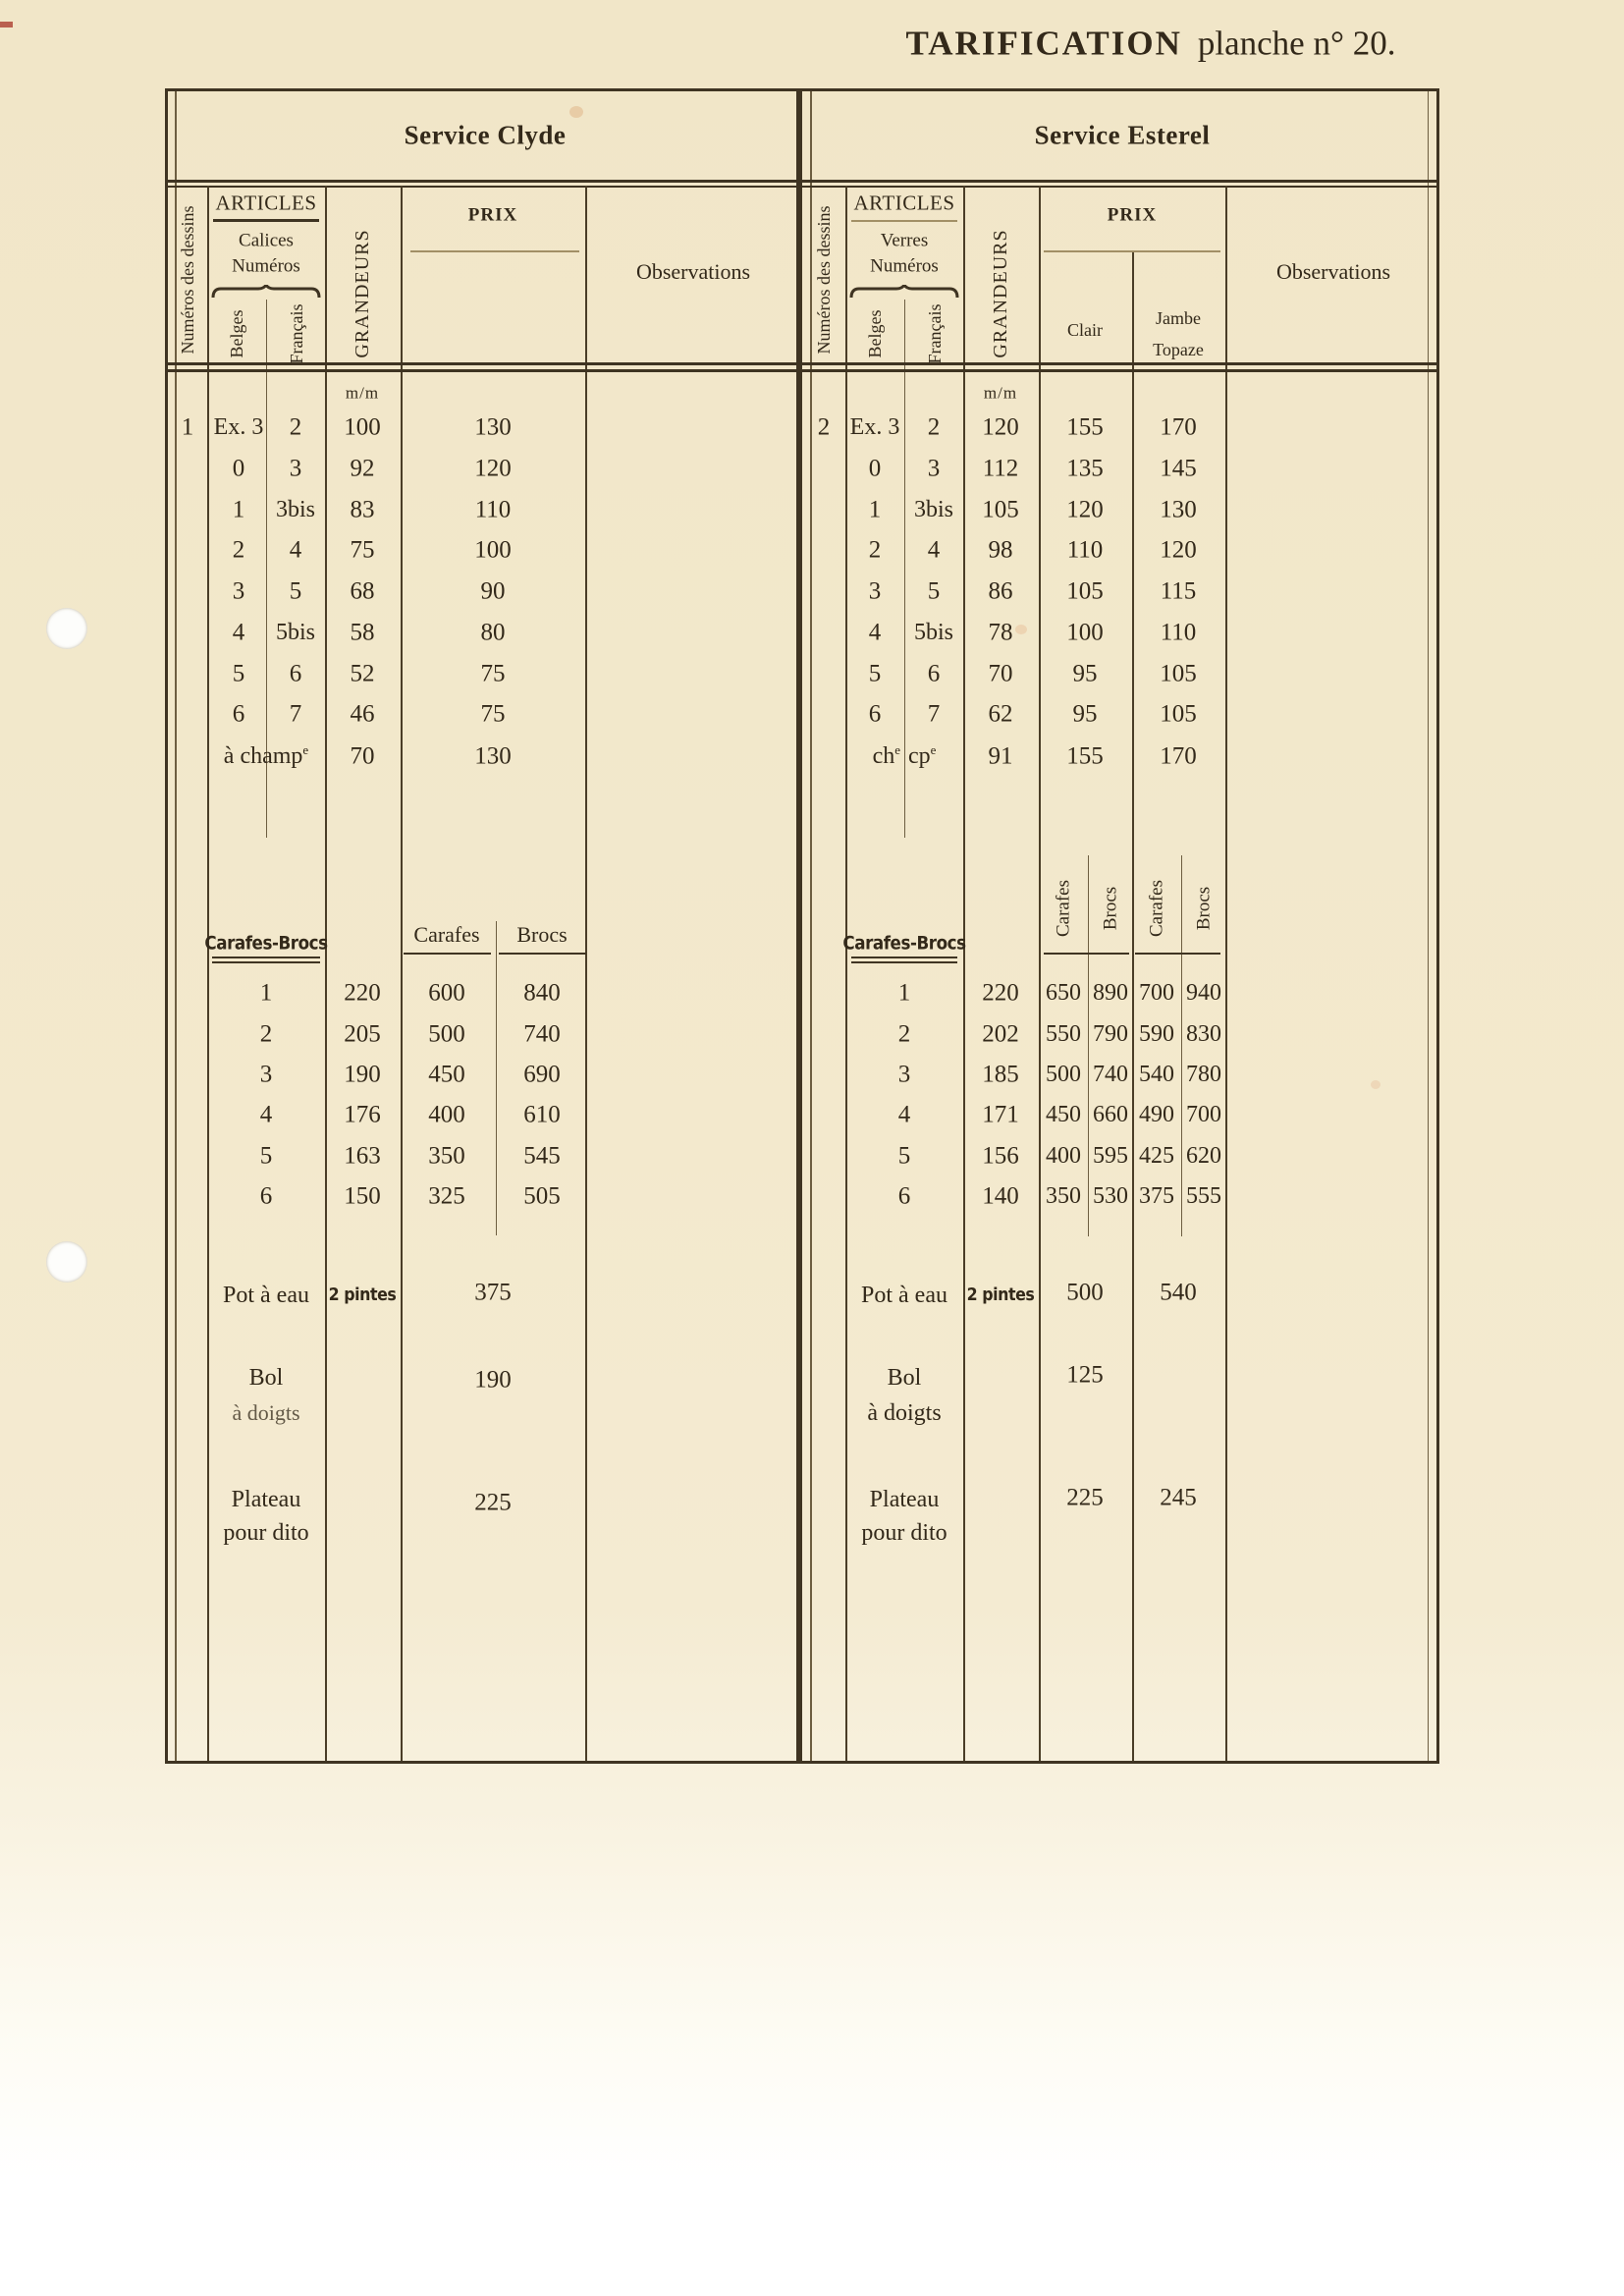  I want to click on prix-cell: 100, so click(493, 550).